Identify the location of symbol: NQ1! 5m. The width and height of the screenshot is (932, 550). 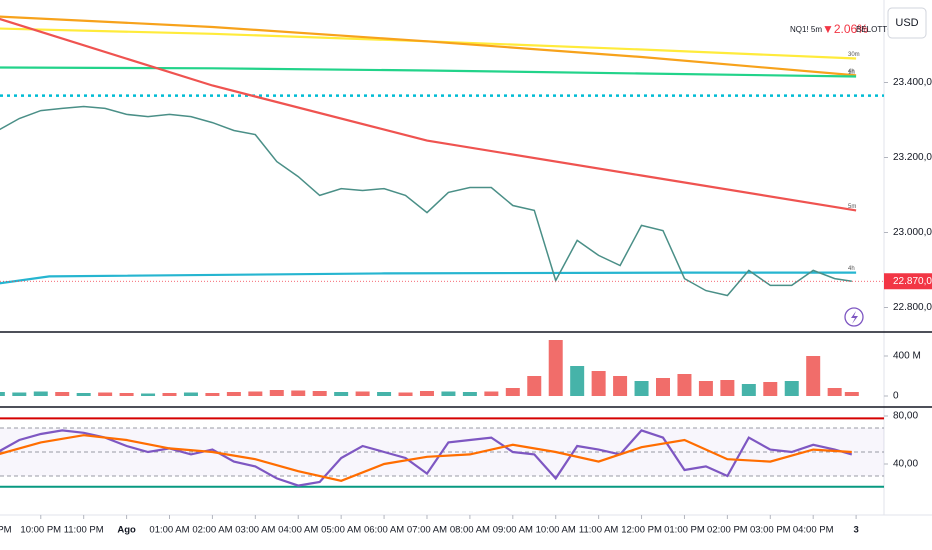
(806, 29).